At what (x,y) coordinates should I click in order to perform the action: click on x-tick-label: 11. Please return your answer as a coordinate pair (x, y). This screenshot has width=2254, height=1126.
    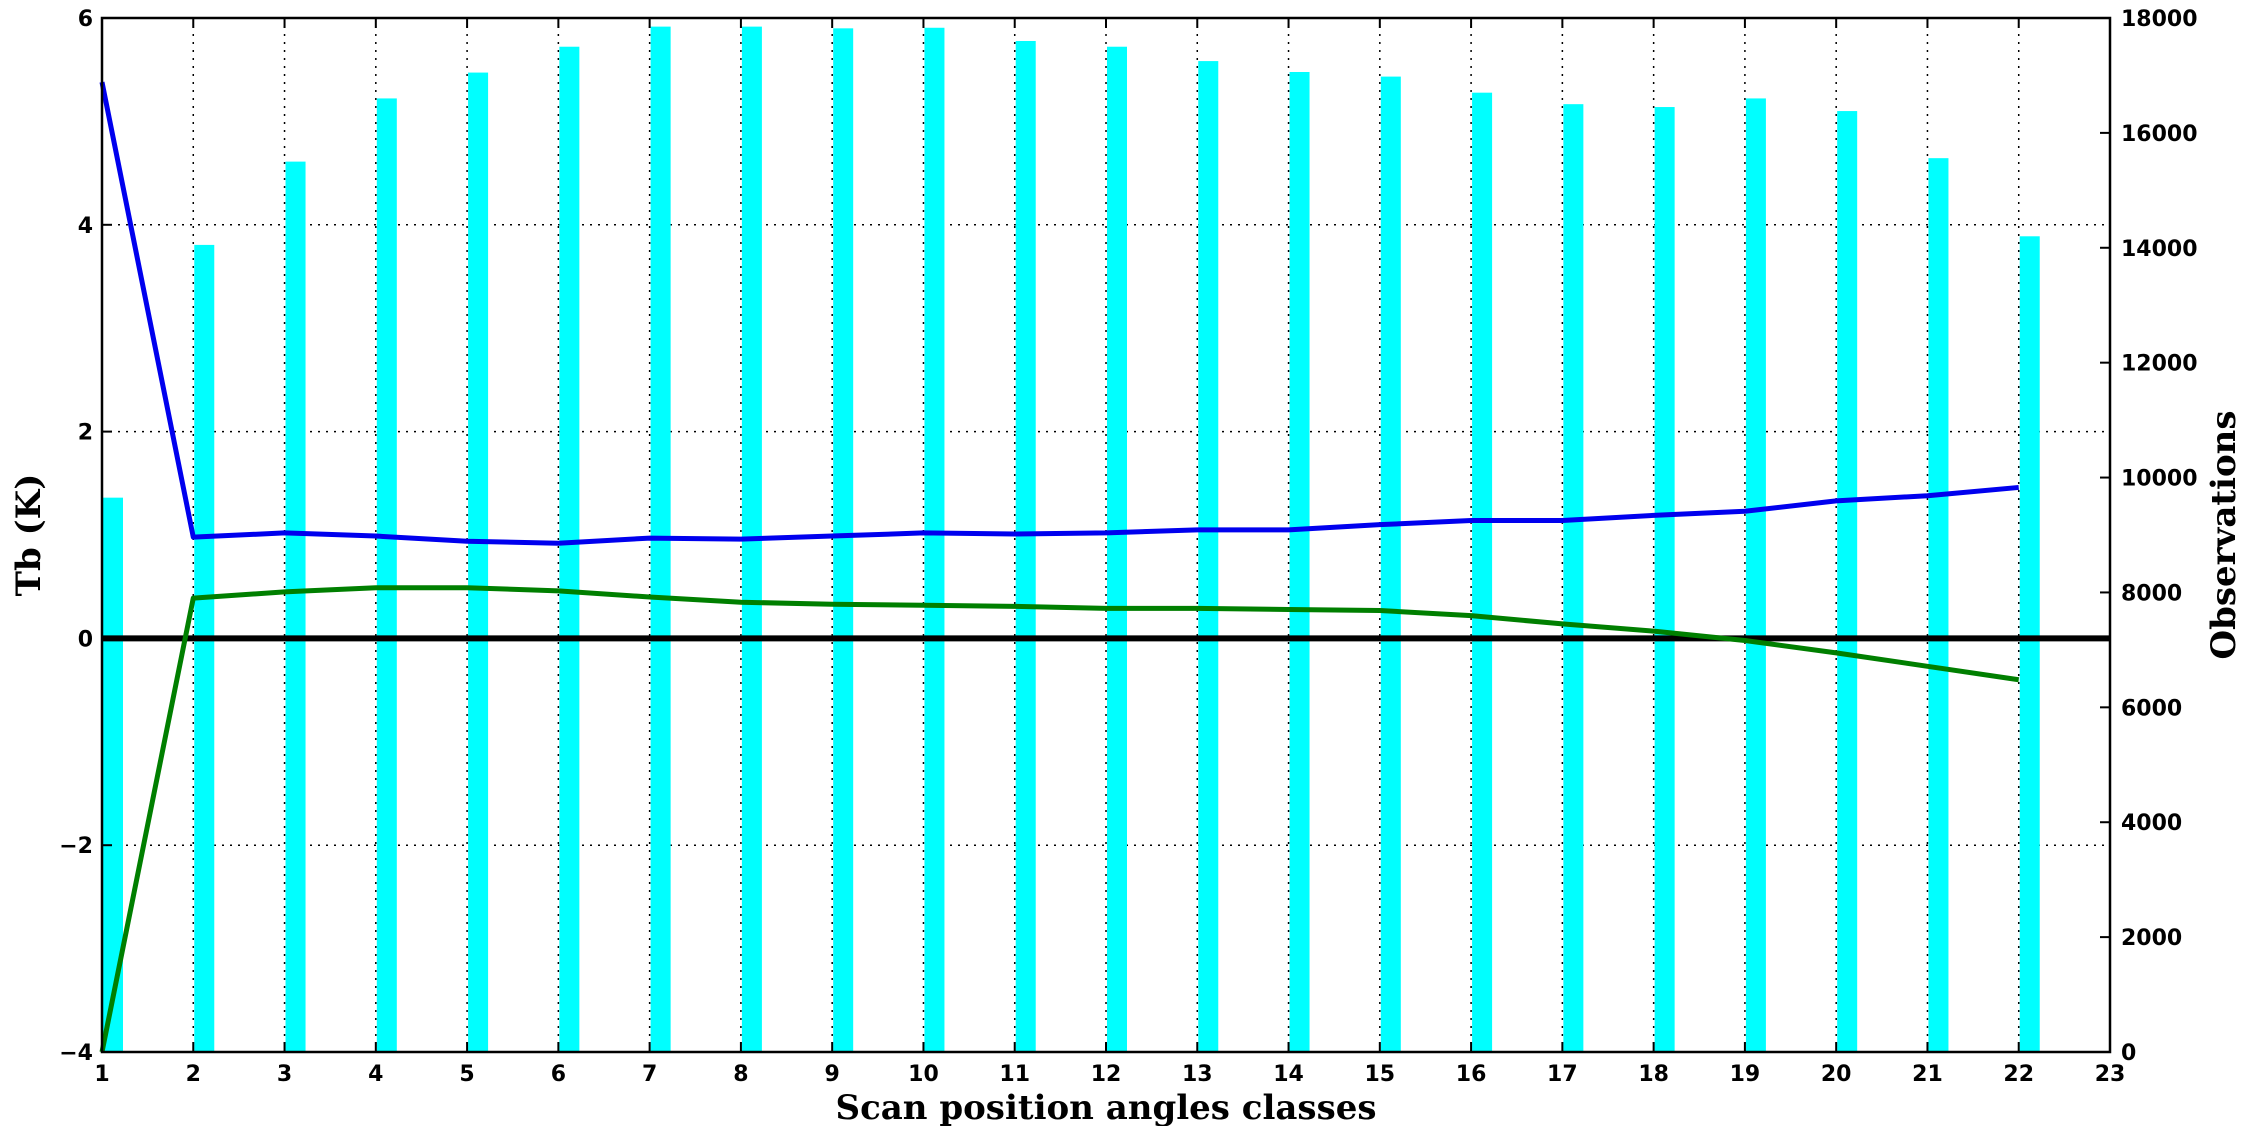
    Looking at the image, I should click on (1014, 1074).